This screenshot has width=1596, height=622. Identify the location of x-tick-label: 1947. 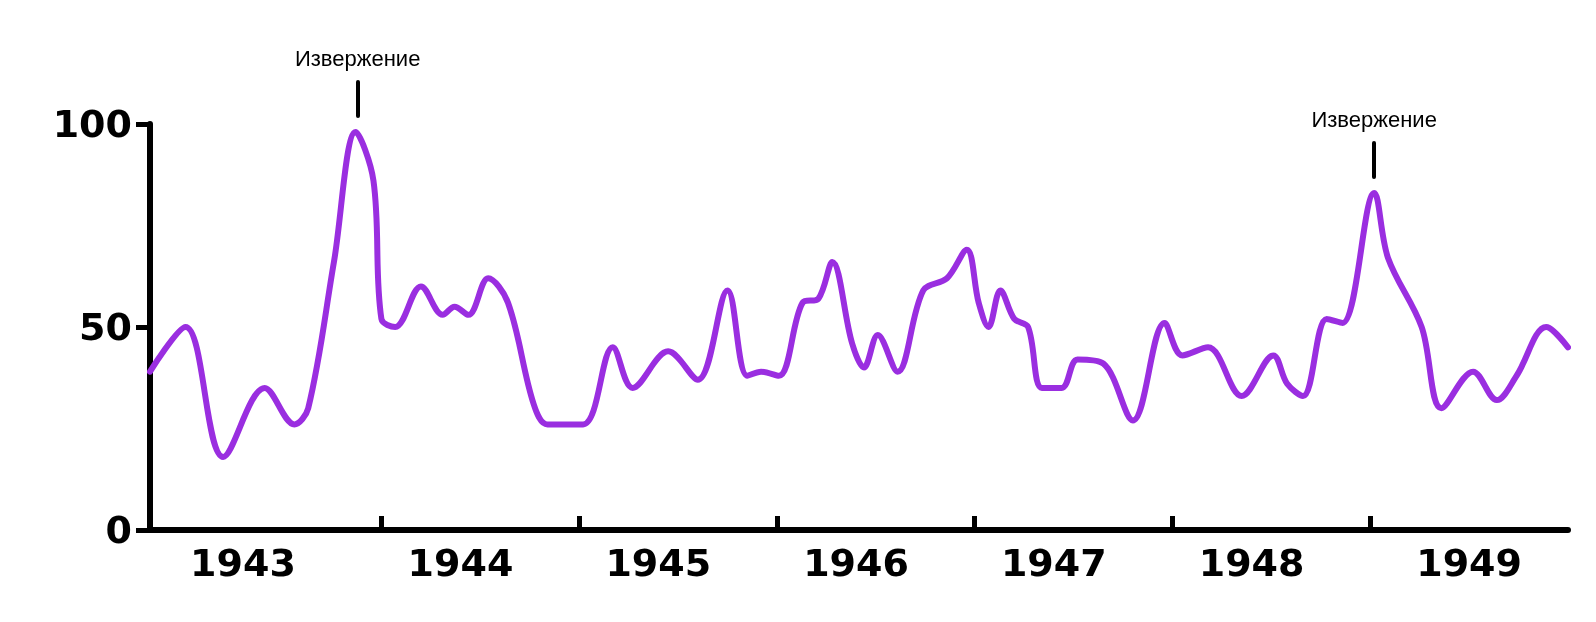
(1053, 563).